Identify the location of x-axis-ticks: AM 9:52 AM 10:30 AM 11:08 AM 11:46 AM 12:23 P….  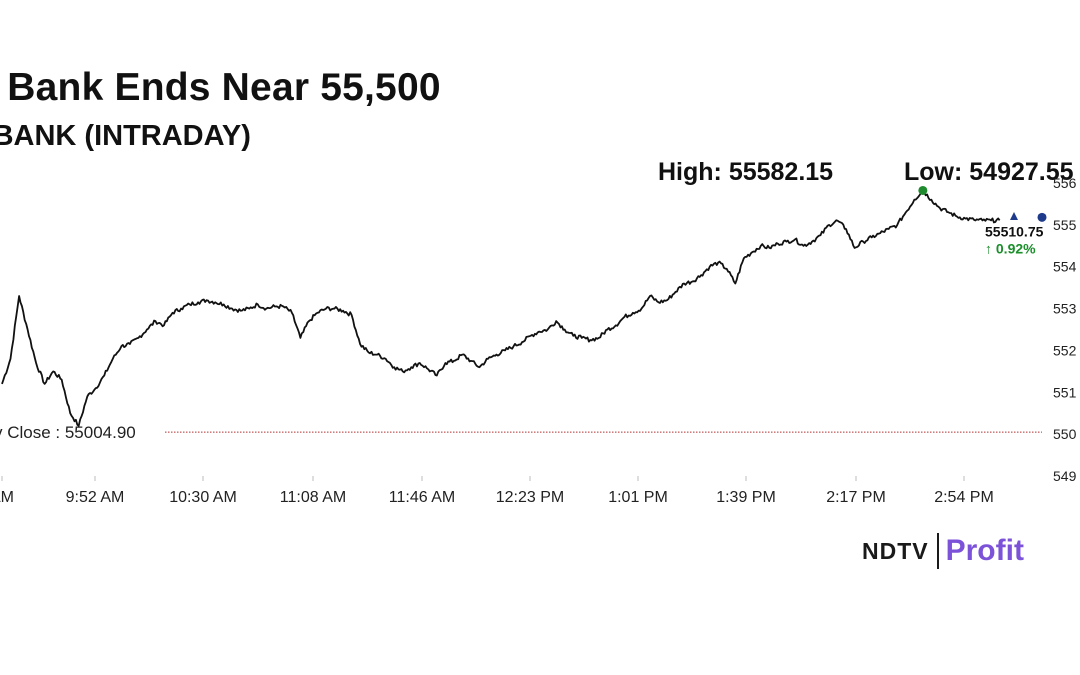
(497, 491).